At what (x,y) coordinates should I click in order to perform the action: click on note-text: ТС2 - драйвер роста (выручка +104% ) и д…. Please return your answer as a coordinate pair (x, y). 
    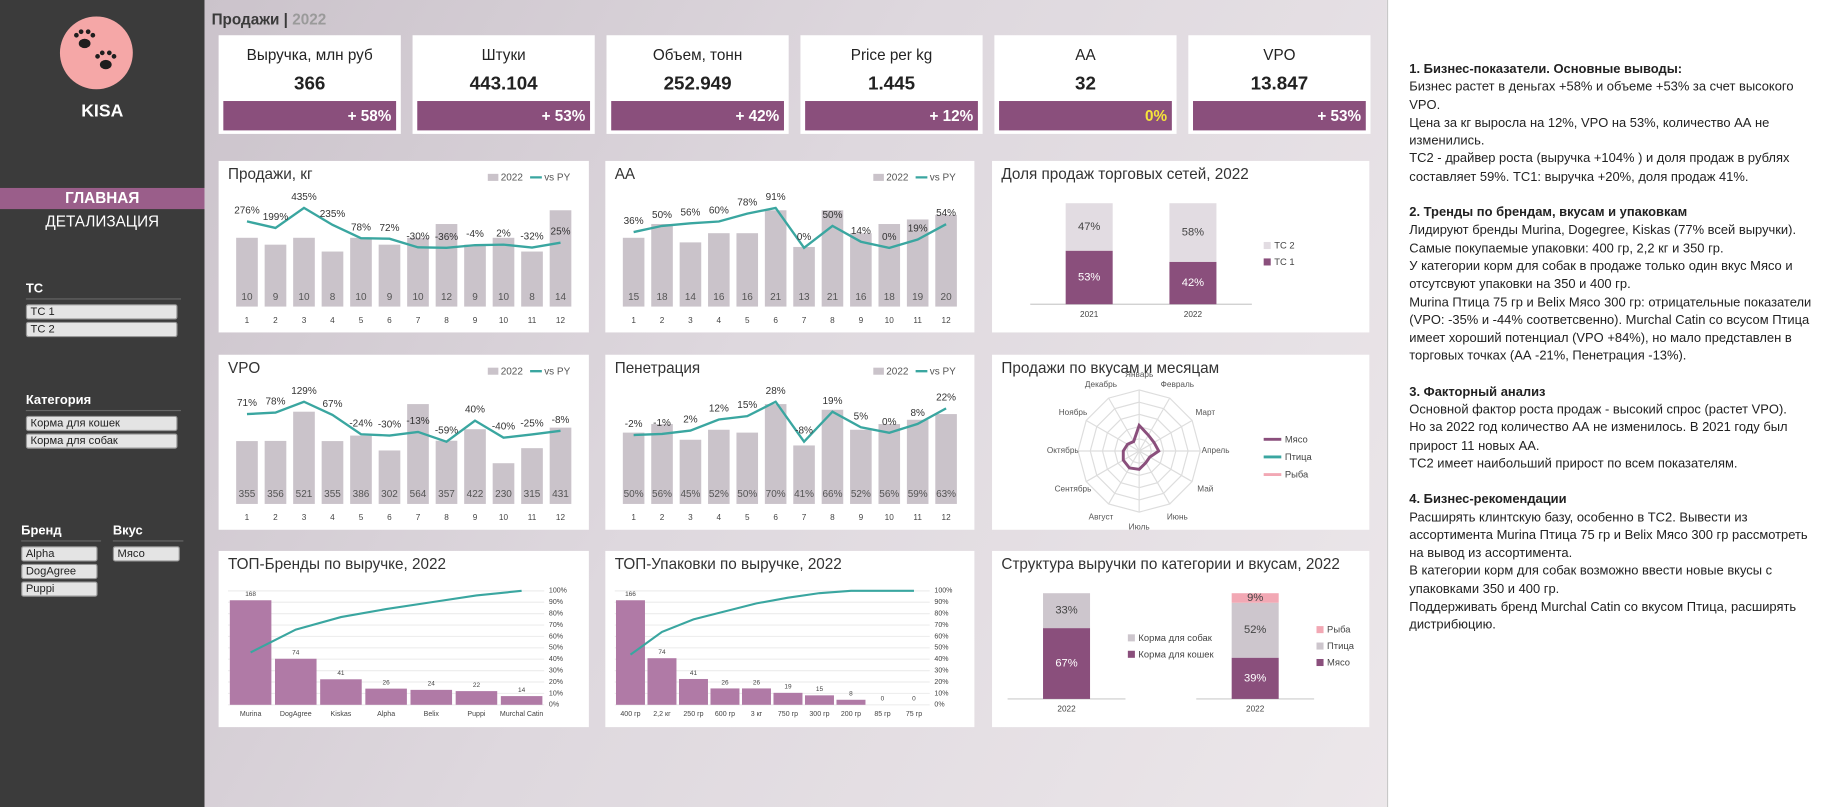
    Looking at the image, I should click on (1599, 168).